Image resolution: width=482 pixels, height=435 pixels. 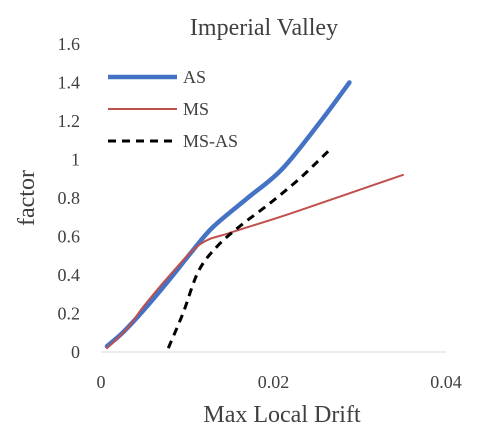 I want to click on y-tick-label: 0.8, so click(x=69, y=198).